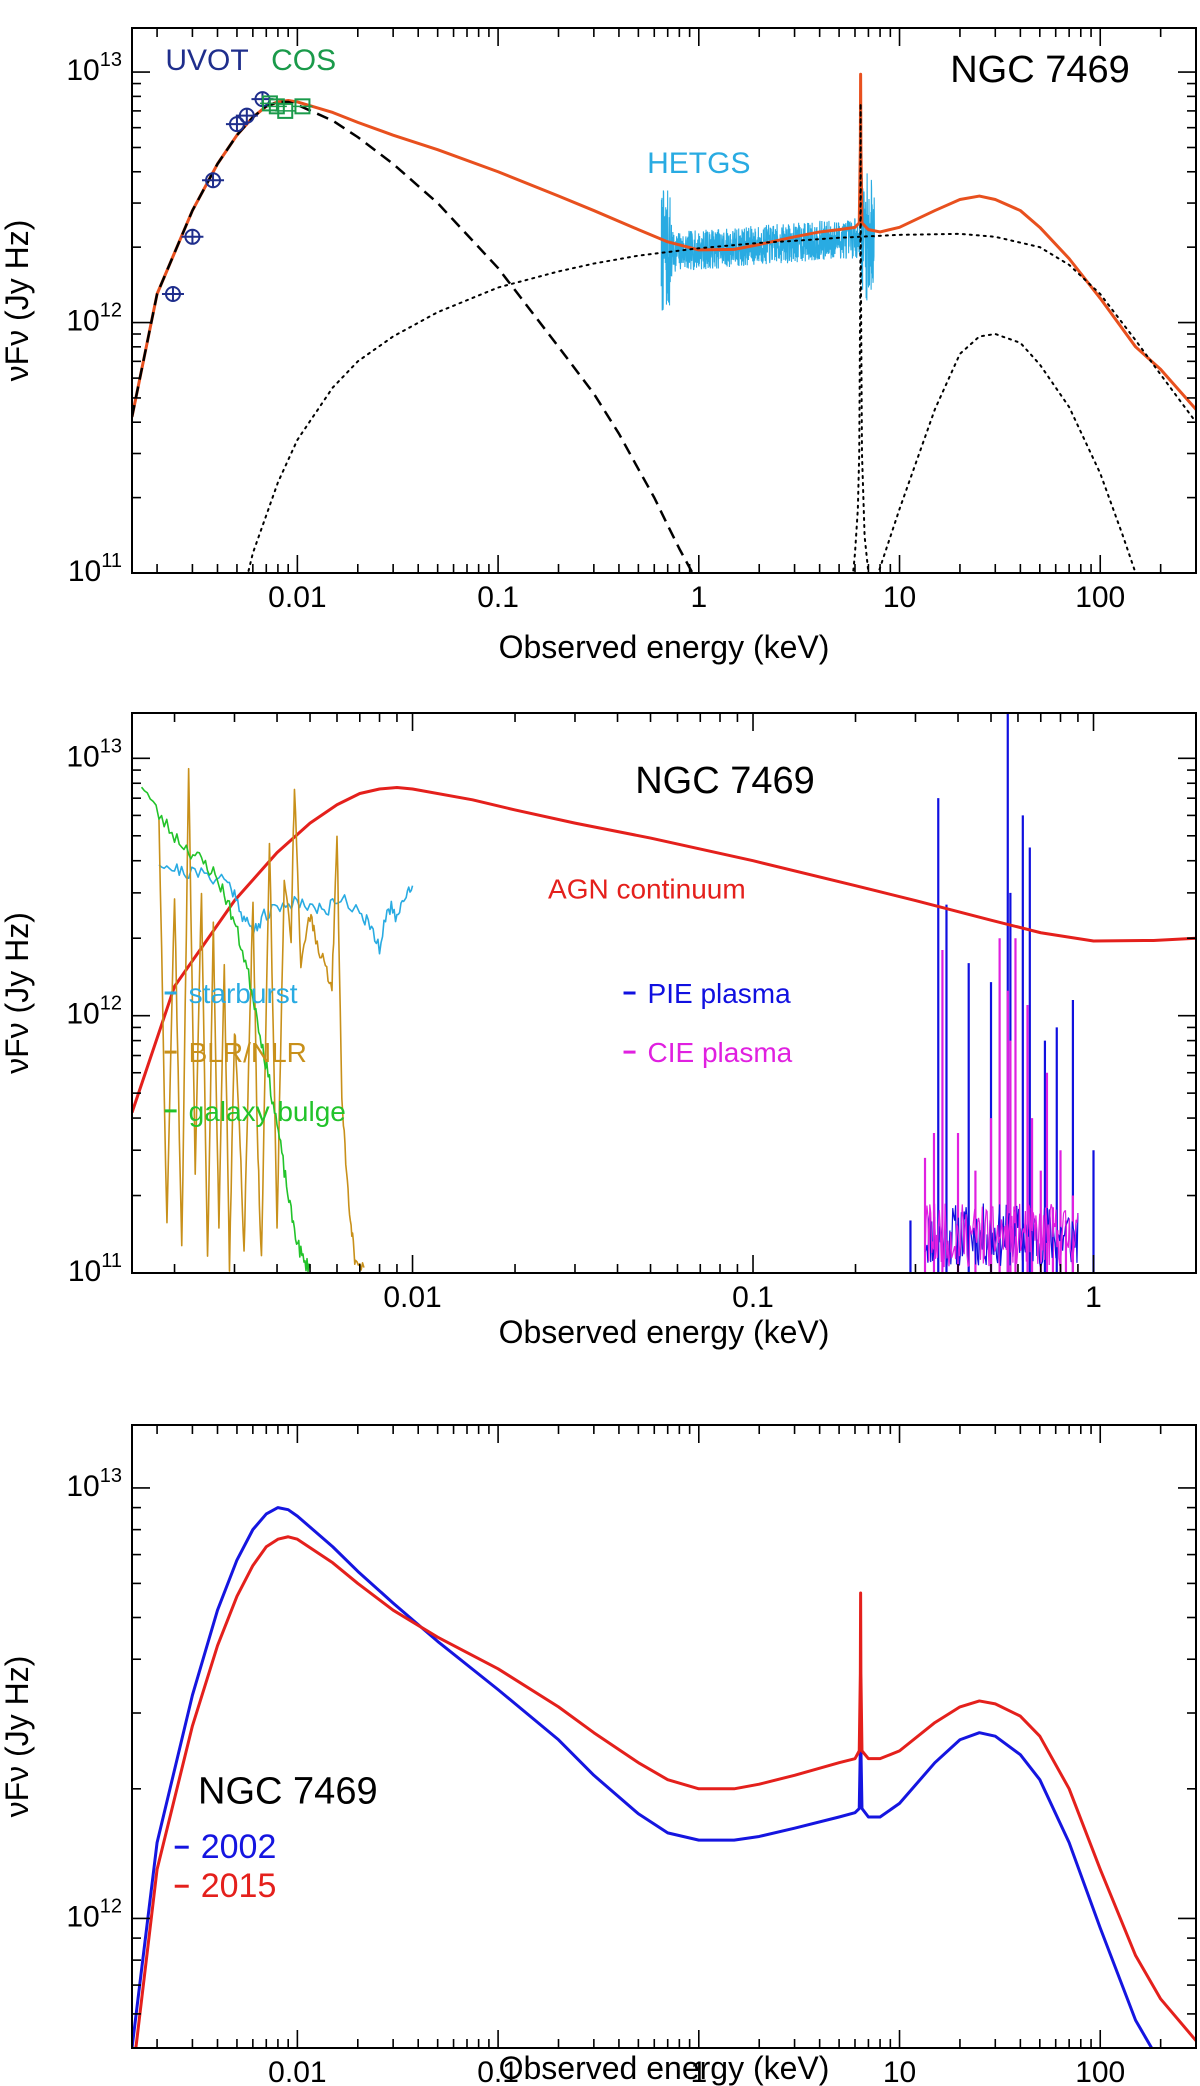 Image resolution: width=1200 pixels, height=2086 pixels. What do you see at coordinates (239, 1847) in the screenshot?
I see `legend-2002: 2002` at bounding box center [239, 1847].